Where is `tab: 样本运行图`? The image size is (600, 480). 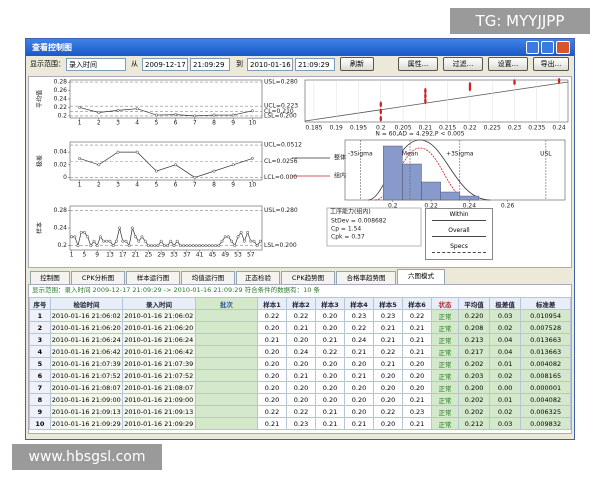
tab: 样本运行图 is located at coordinates (153, 277).